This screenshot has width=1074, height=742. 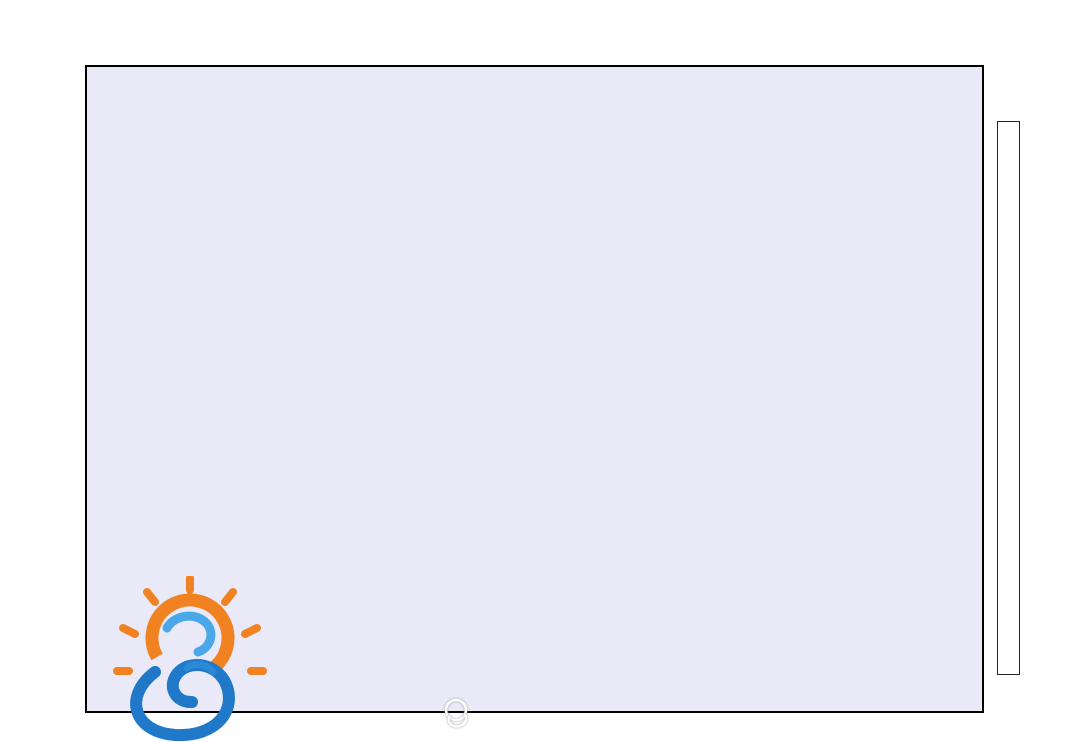 I want to click on bottom-watermark, so click(x=459, y=712).